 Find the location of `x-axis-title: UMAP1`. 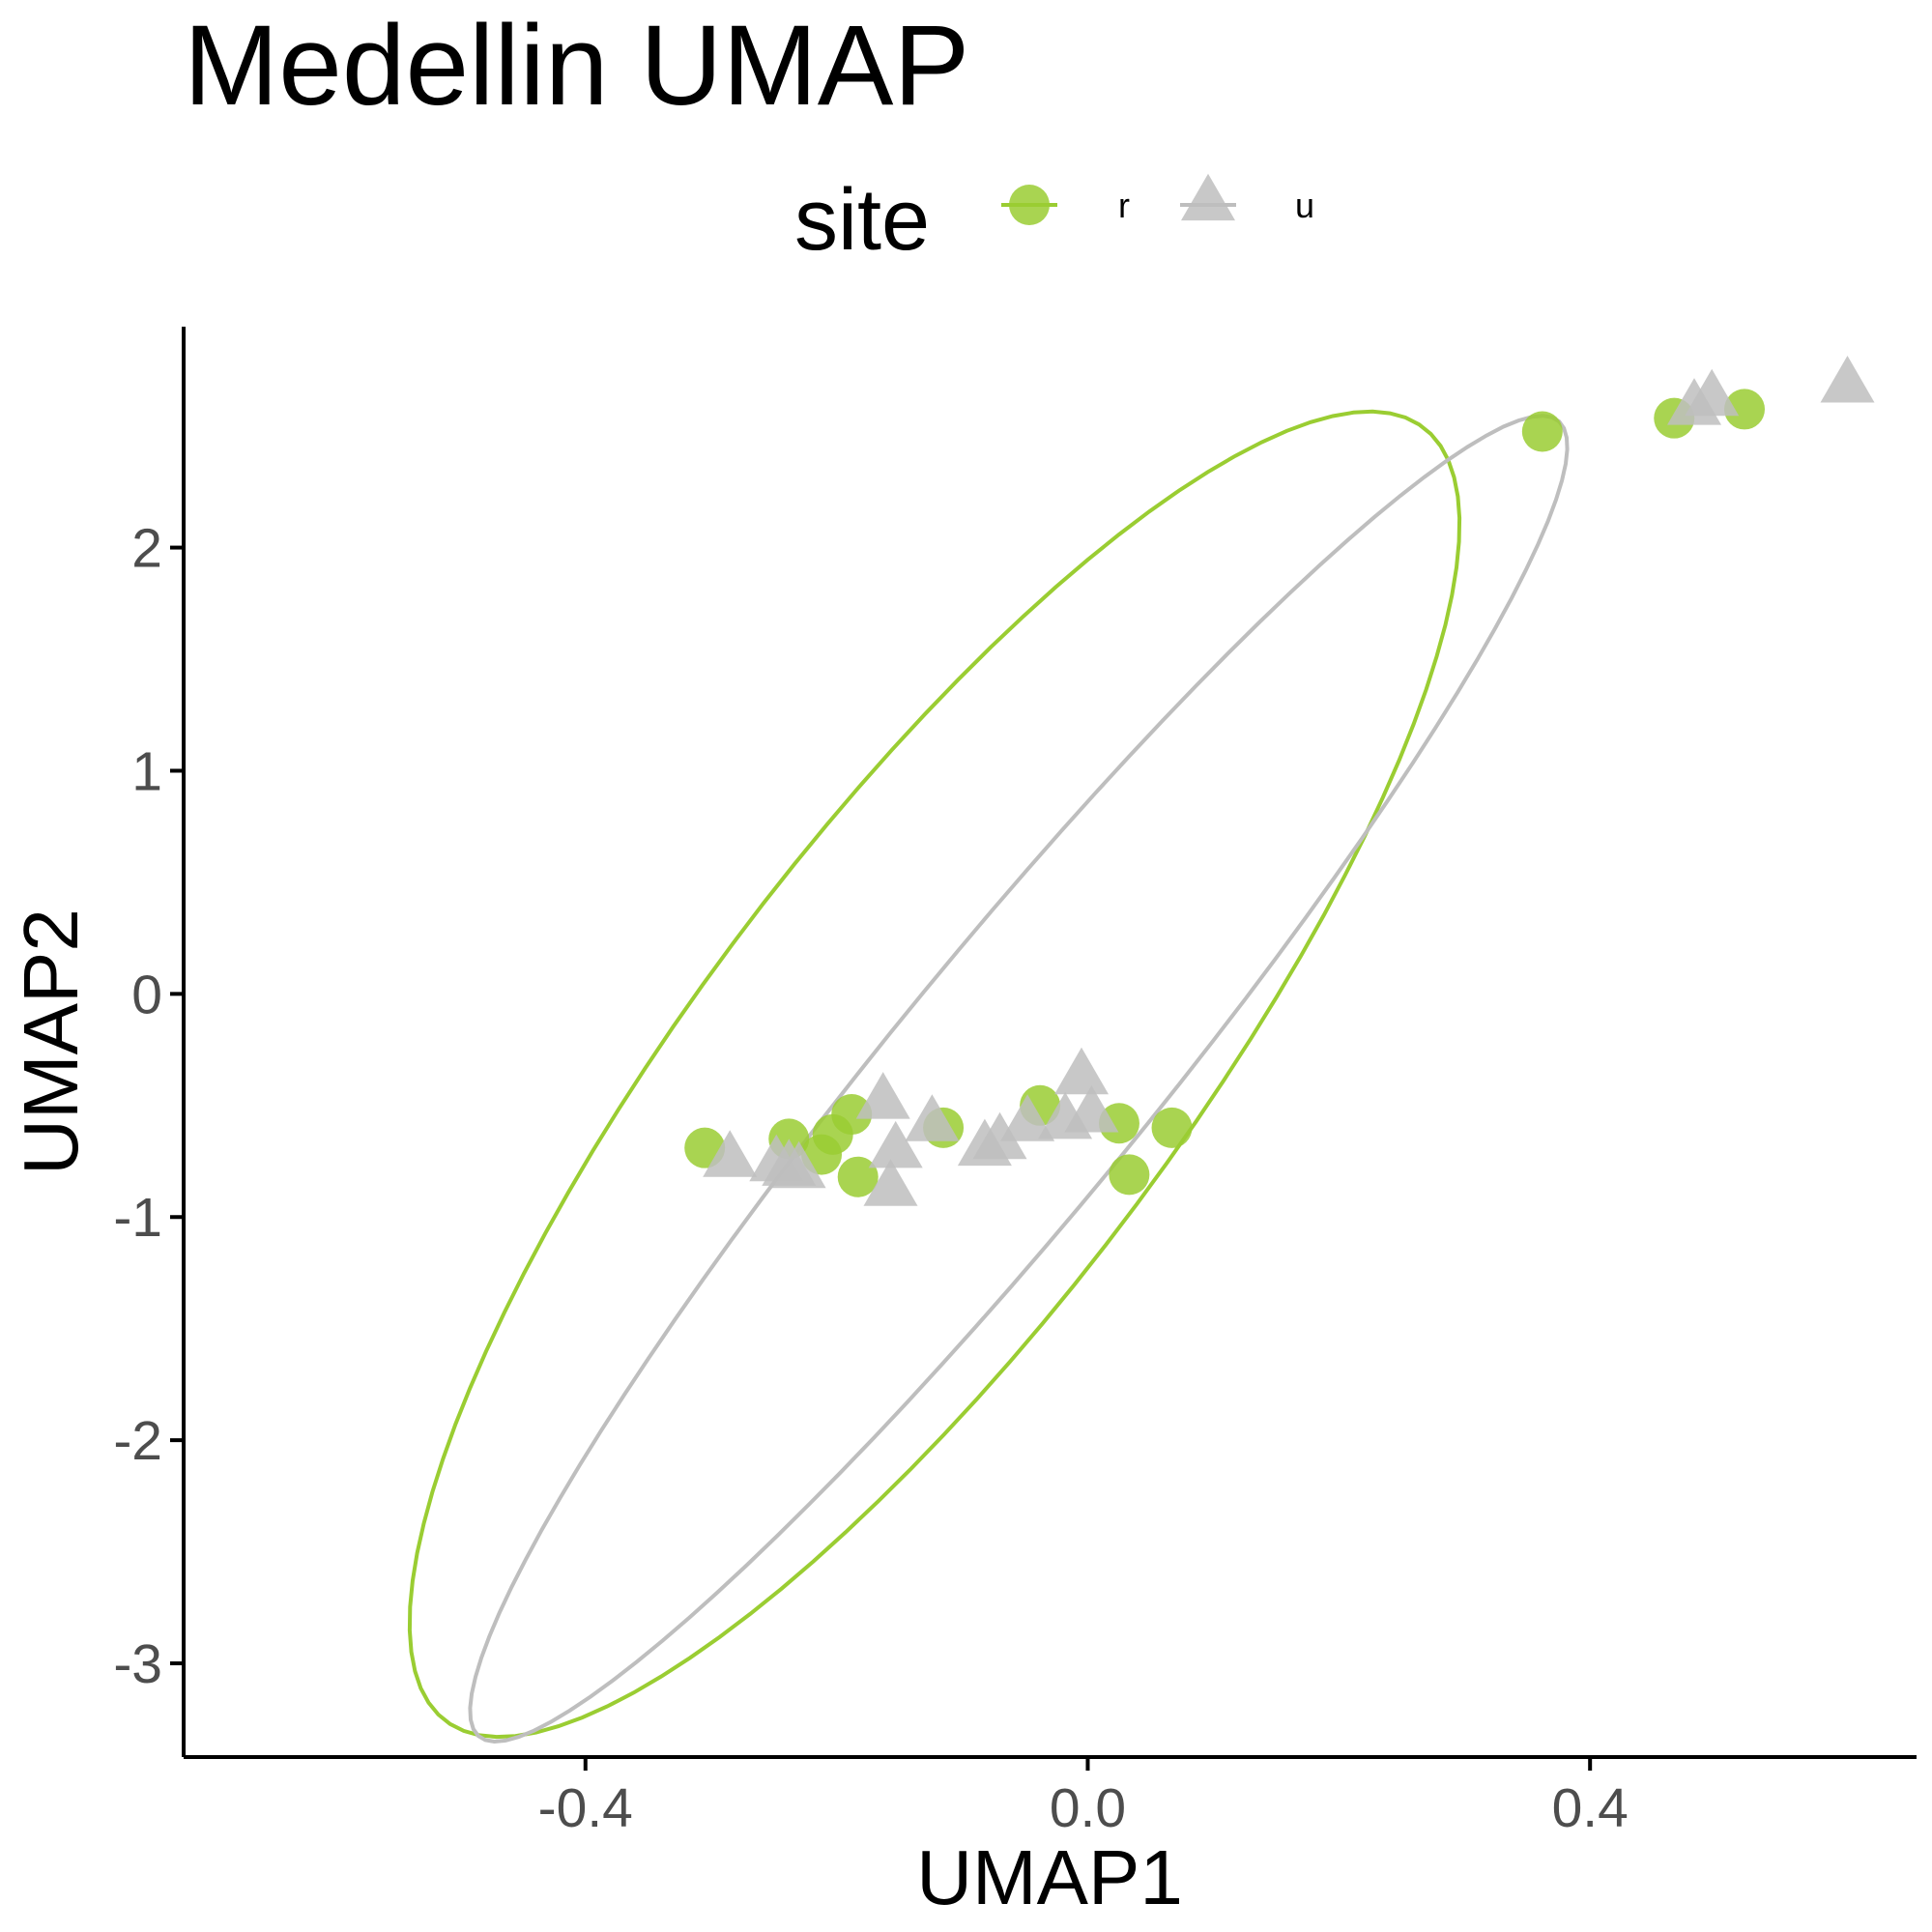

x-axis-title: UMAP1 is located at coordinates (1049, 1877).